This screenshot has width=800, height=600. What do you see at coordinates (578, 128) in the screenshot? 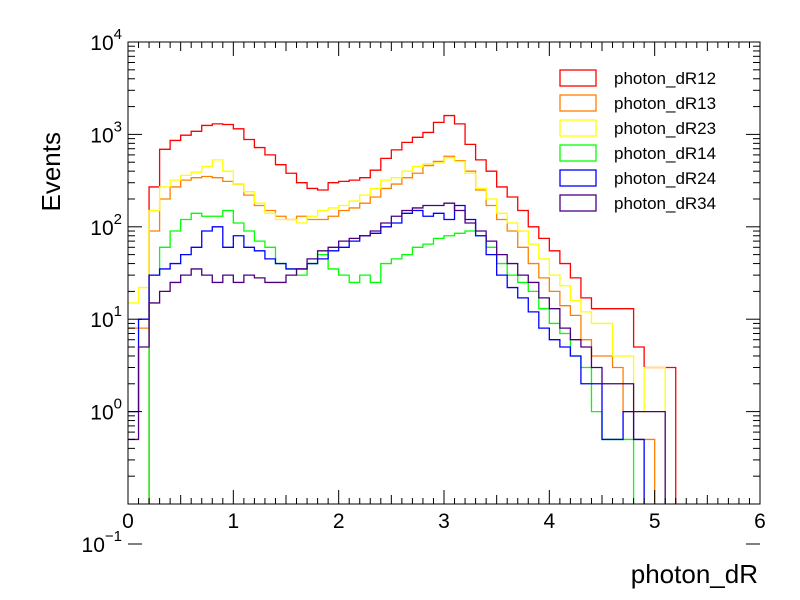
I see `legend-swatch-photon-dr23` at bounding box center [578, 128].